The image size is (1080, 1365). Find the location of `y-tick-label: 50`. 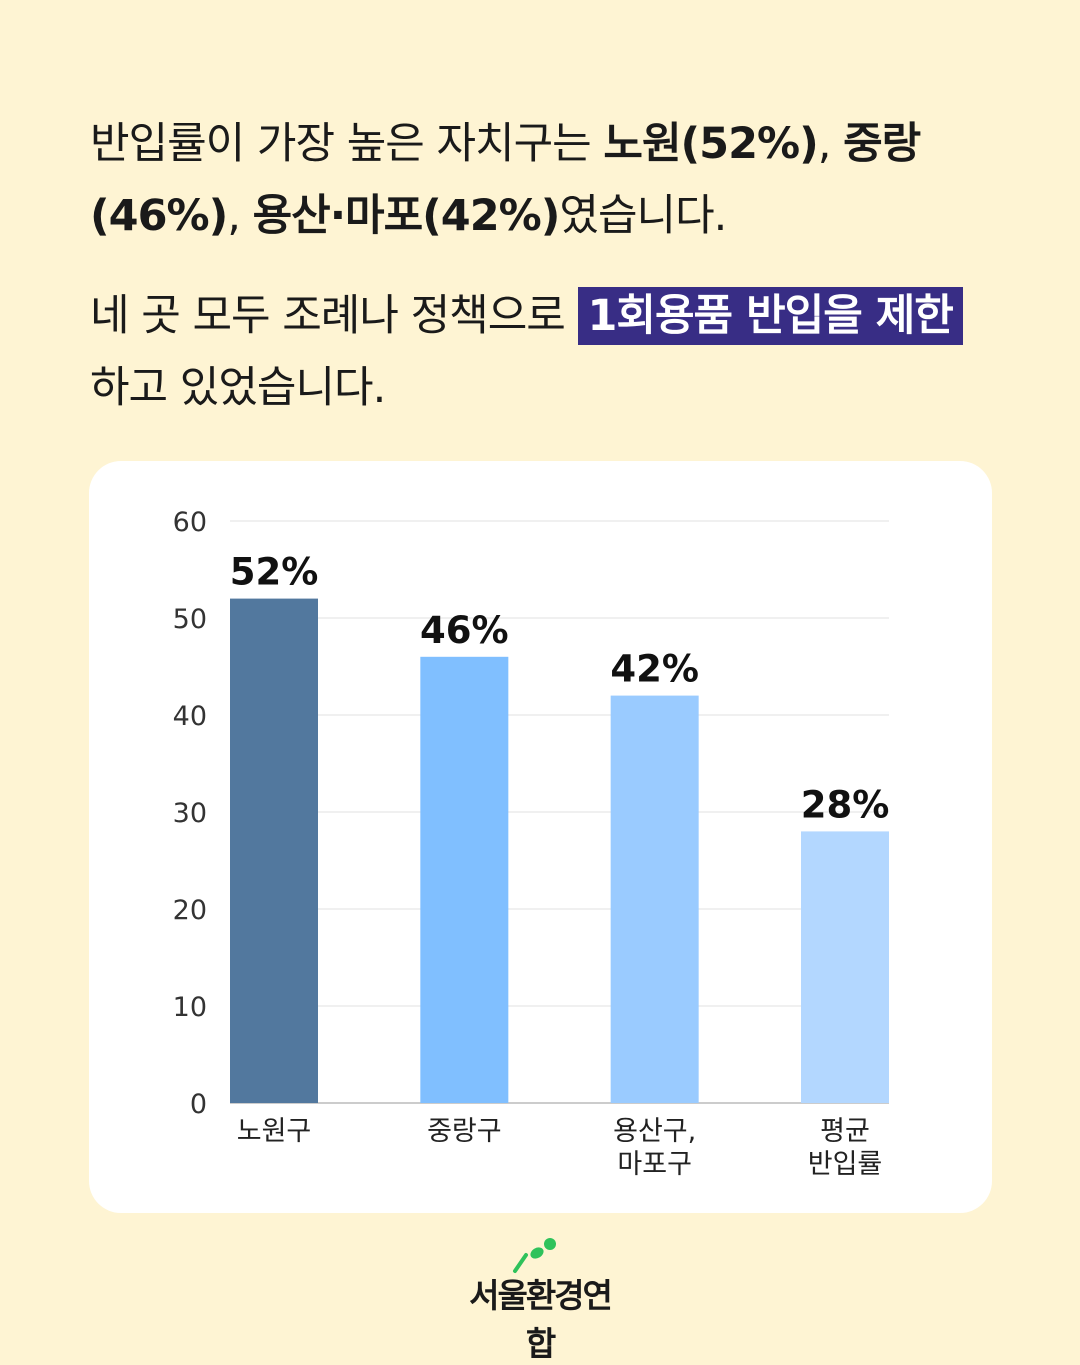

y-tick-label: 50 is located at coordinates (190, 619).